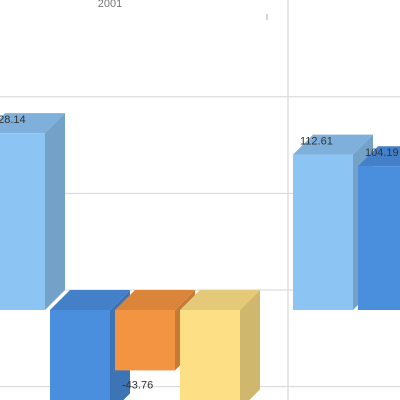  What do you see at coordinates (382, 153) in the screenshot?
I see `data-label: 104.19` at bounding box center [382, 153].